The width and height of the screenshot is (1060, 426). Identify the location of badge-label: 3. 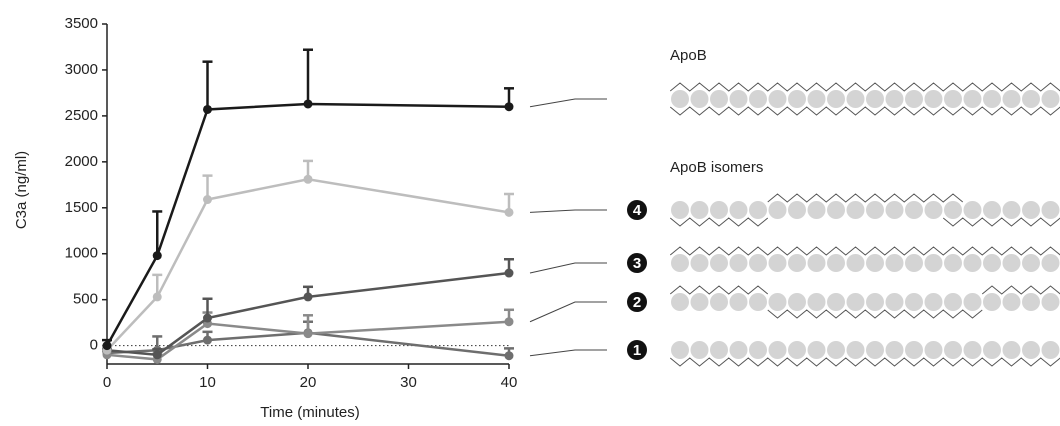
(637, 263).